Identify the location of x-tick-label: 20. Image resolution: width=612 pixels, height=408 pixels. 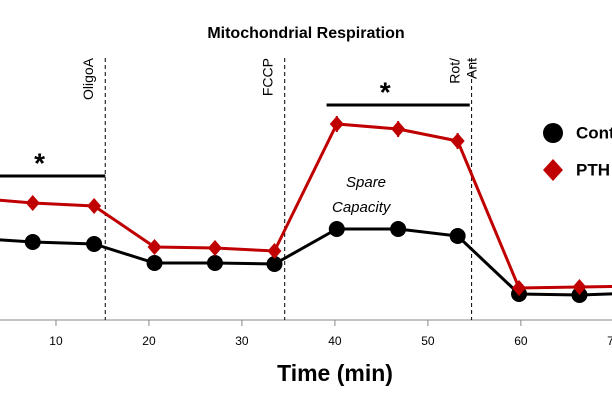
(149, 341).